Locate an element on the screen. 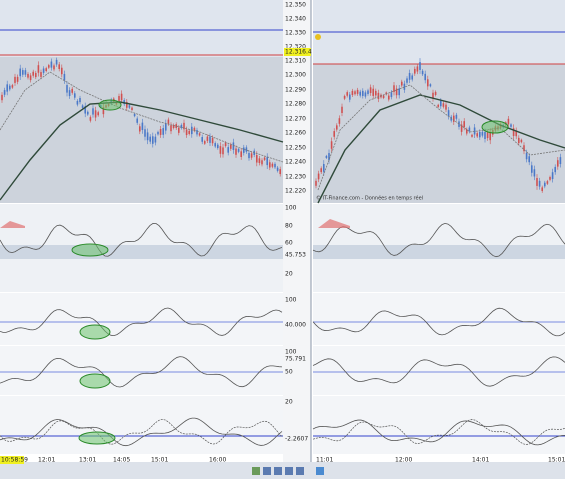  axis-label: 100 is located at coordinates (291, 352).